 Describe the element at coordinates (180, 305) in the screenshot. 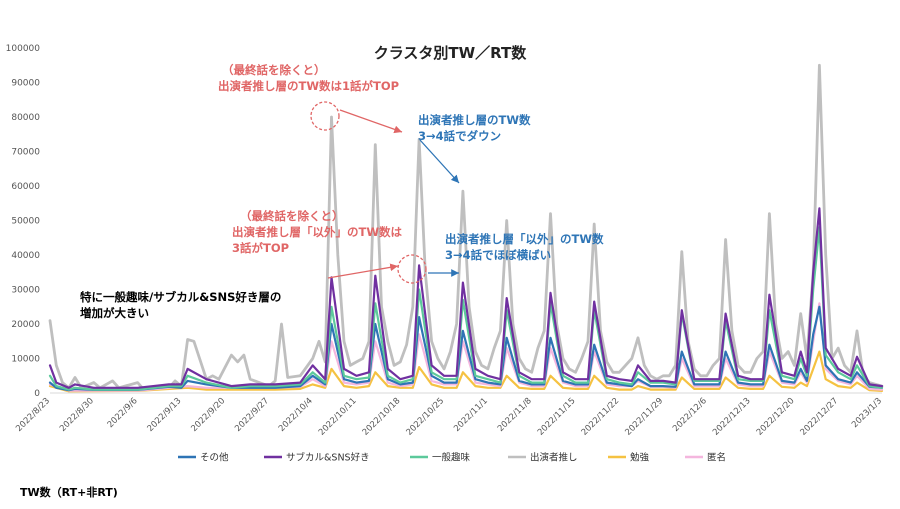

I see `annotation-note: 特に一般趣味/サブカル&SNS好き層の 増加が大きい` at that location.